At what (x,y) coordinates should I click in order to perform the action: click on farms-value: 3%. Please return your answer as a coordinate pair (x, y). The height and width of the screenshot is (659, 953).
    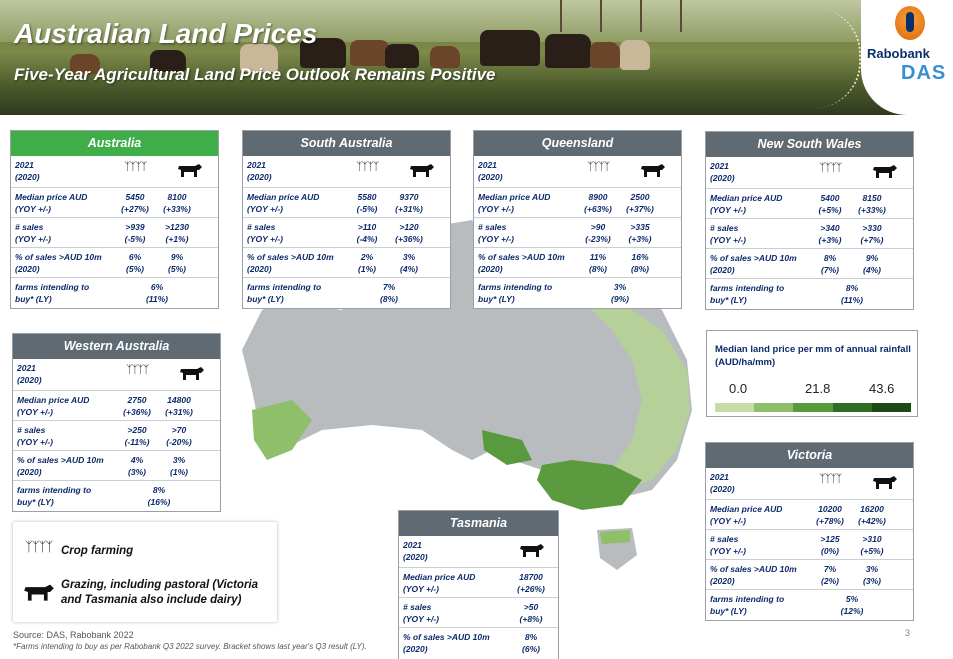
    Looking at the image, I should click on (620, 287).